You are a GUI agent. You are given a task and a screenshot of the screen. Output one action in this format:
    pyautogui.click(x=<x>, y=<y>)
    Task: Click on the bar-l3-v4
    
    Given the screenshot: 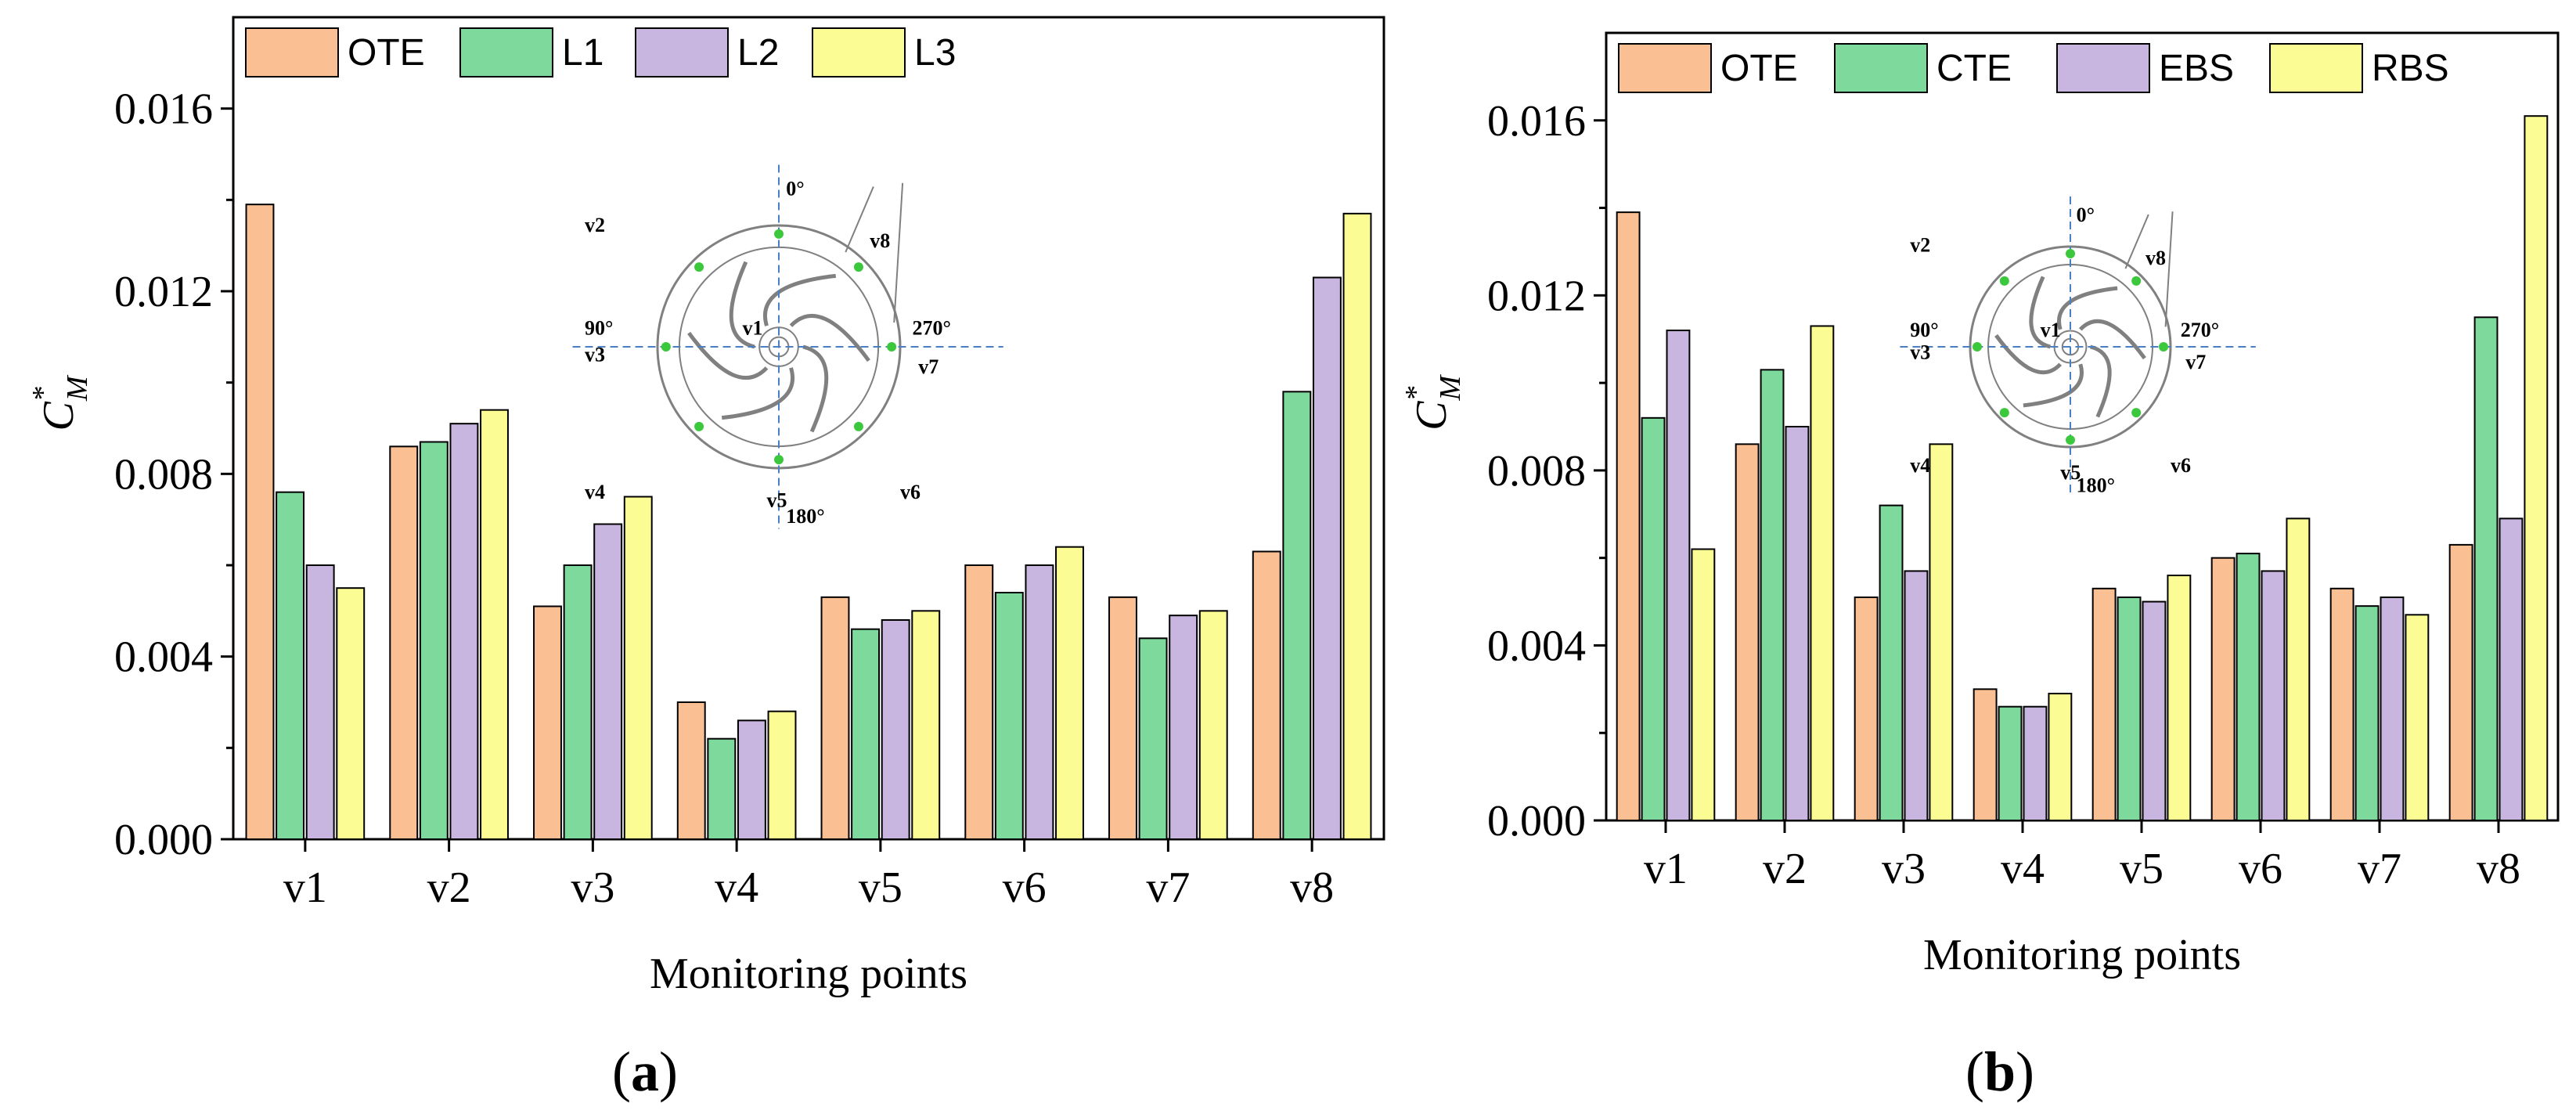 What is the action you would take?
    pyautogui.click(x=782, y=775)
    